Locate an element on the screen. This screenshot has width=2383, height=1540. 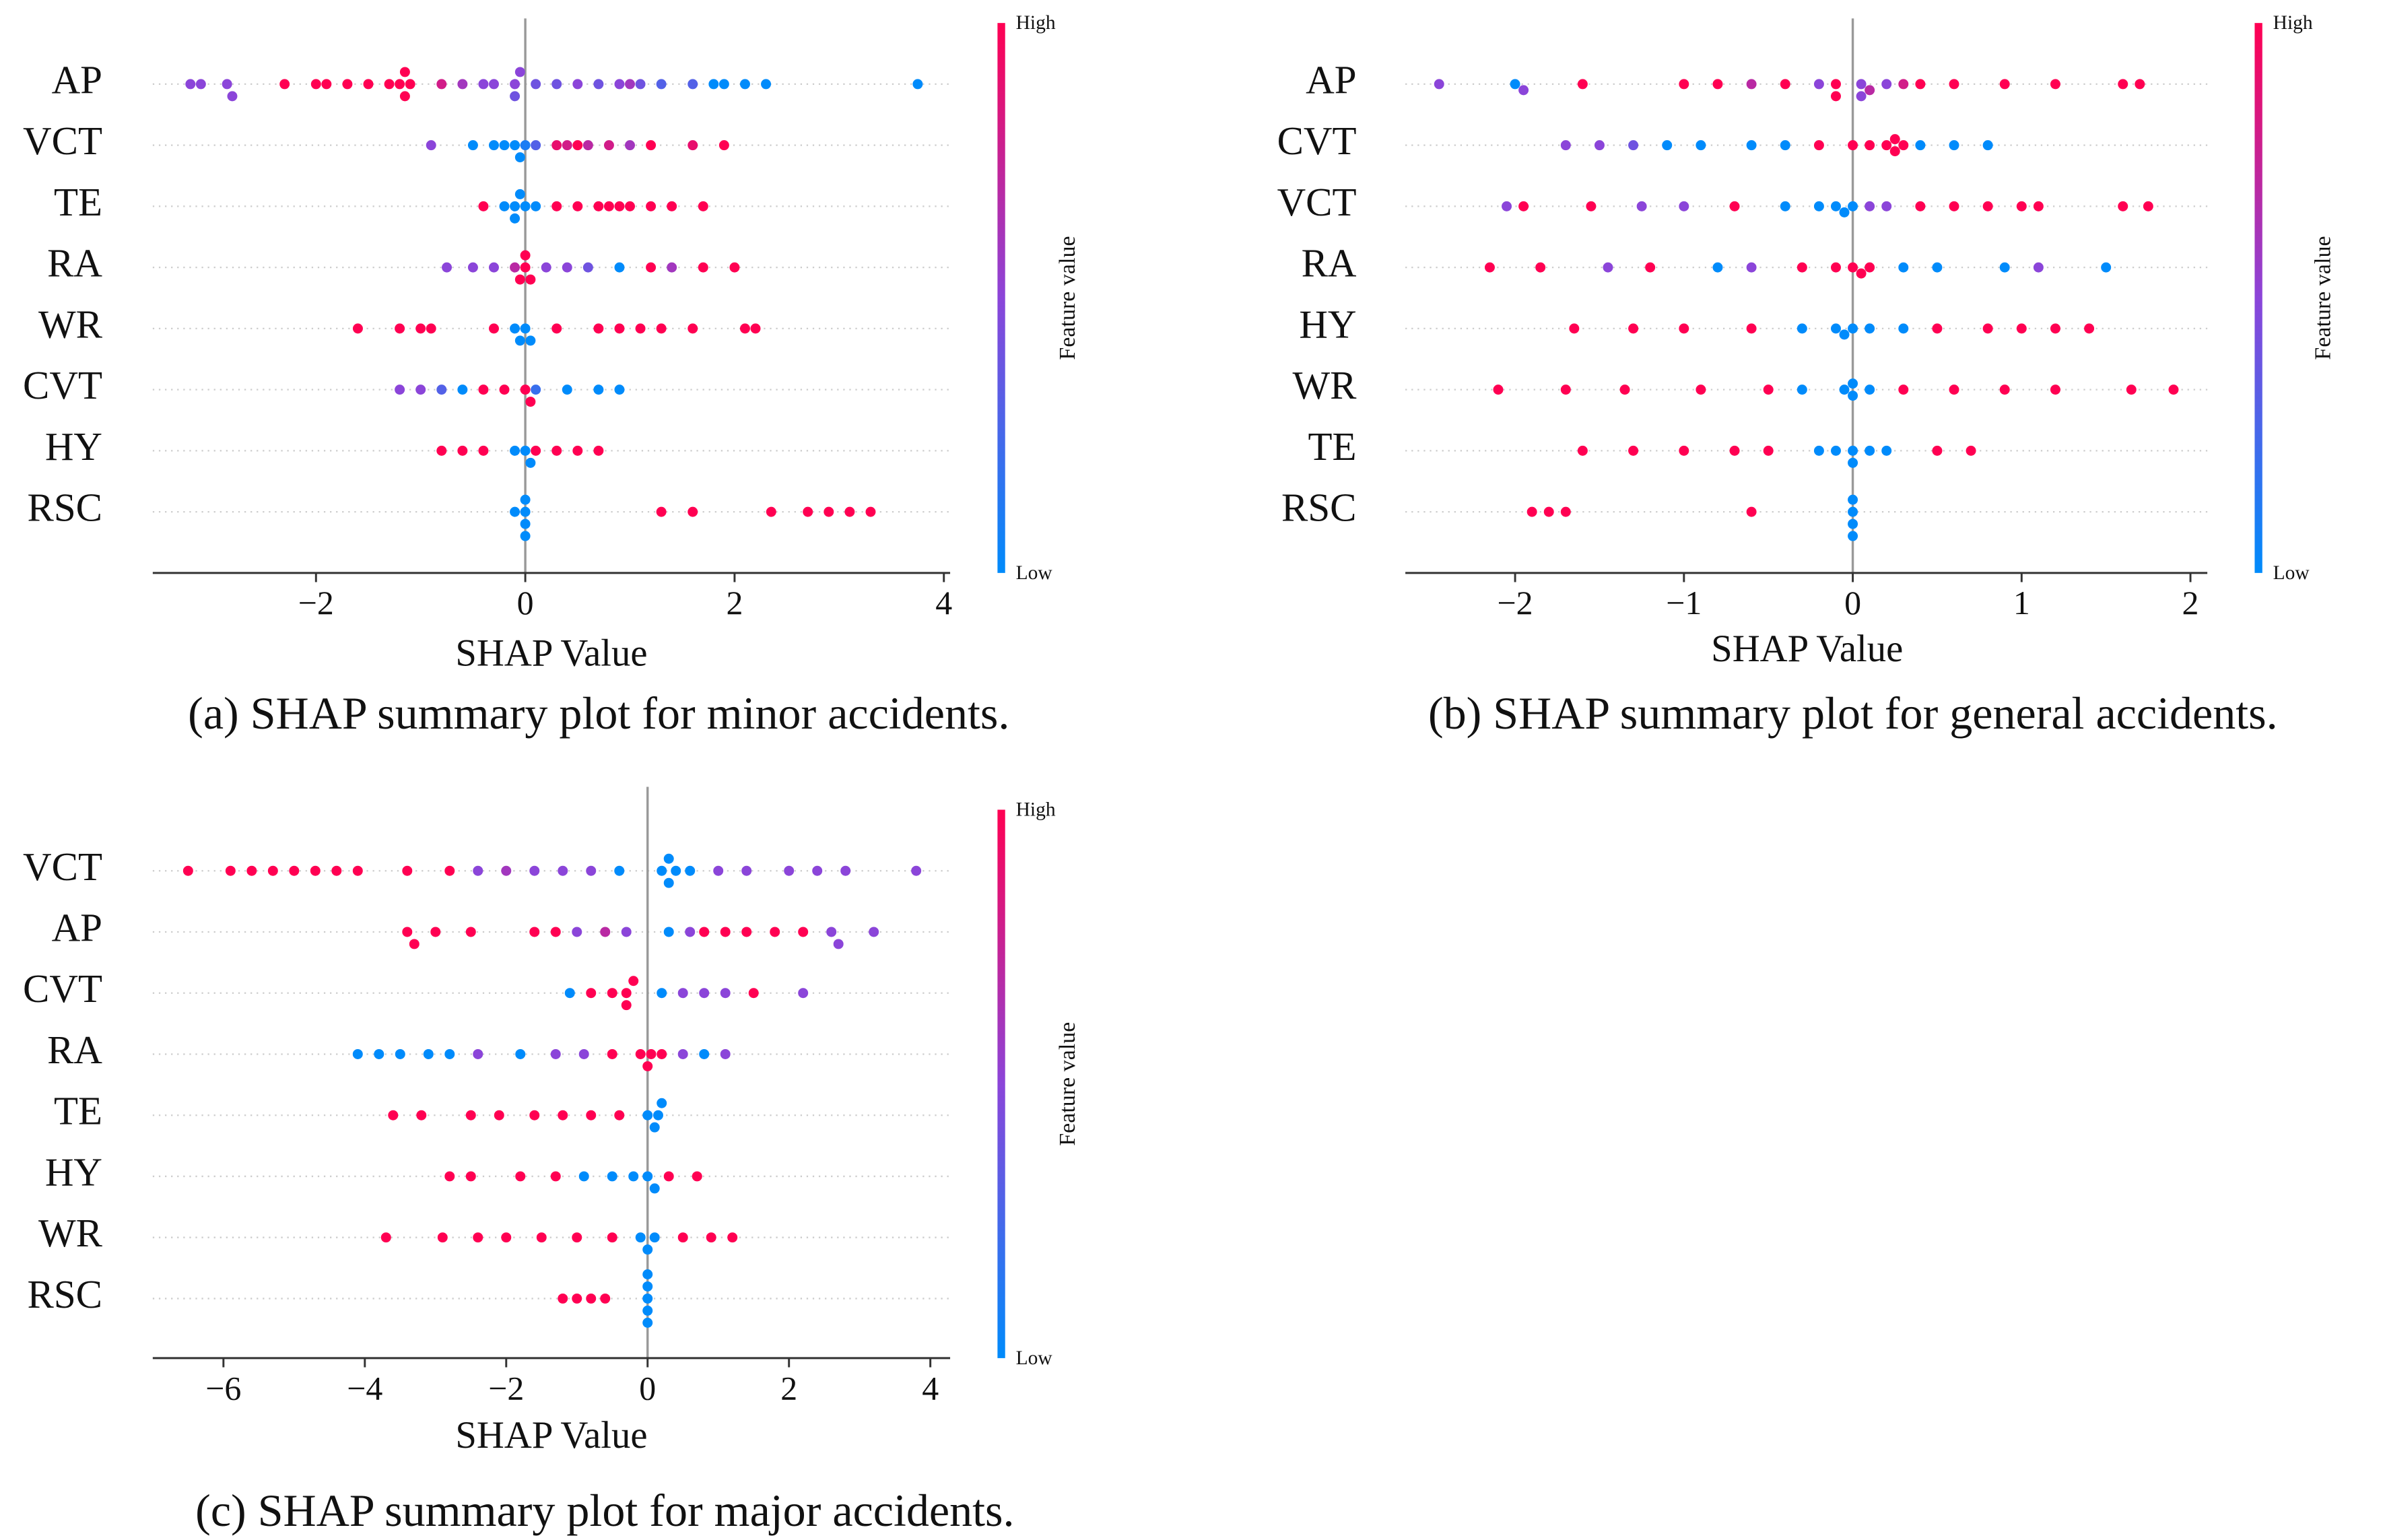
x-tick-label: −6 is located at coordinates (223, 1388).